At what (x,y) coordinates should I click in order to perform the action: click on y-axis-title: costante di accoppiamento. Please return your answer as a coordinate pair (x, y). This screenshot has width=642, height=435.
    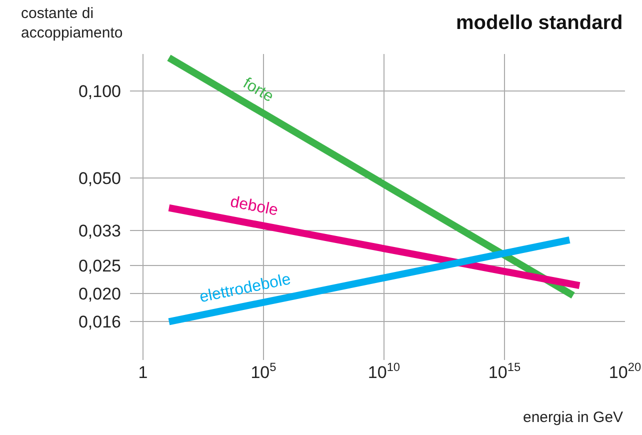
    Looking at the image, I should click on (72, 23).